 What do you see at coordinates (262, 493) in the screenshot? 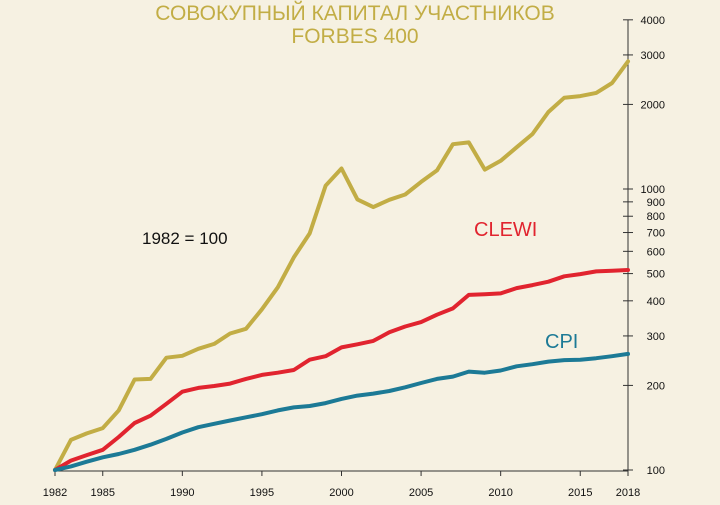
I see `x-tick-label: 1995` at bounding box center [262, 493].